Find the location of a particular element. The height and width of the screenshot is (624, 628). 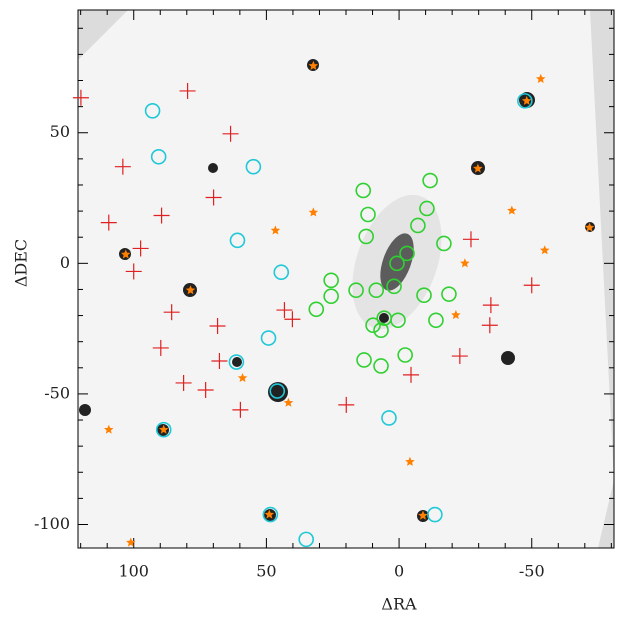

x-axis-label: ΔRA is located at coordinates (399, 604).